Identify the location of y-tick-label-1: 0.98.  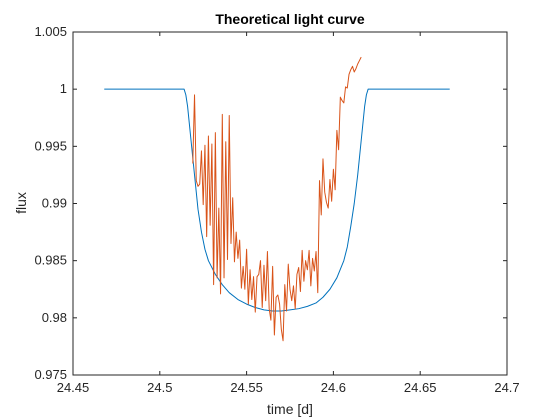
(54, 317).